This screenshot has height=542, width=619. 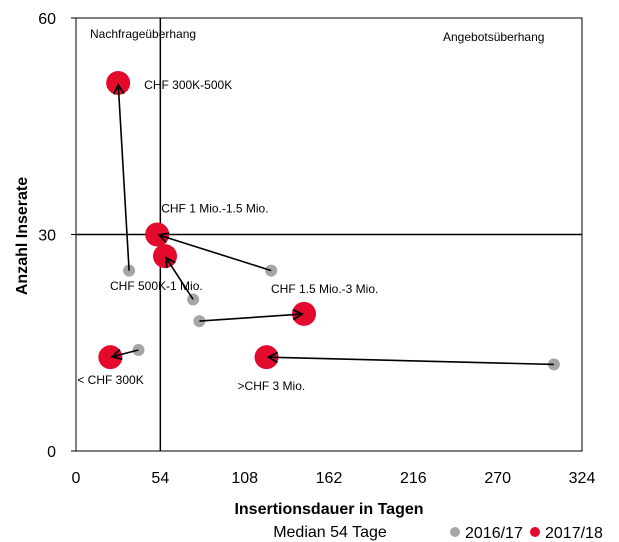 I want to click on segment-label: CHF 1 Mio.-1.5 Mio., so click(x=214, y=209).